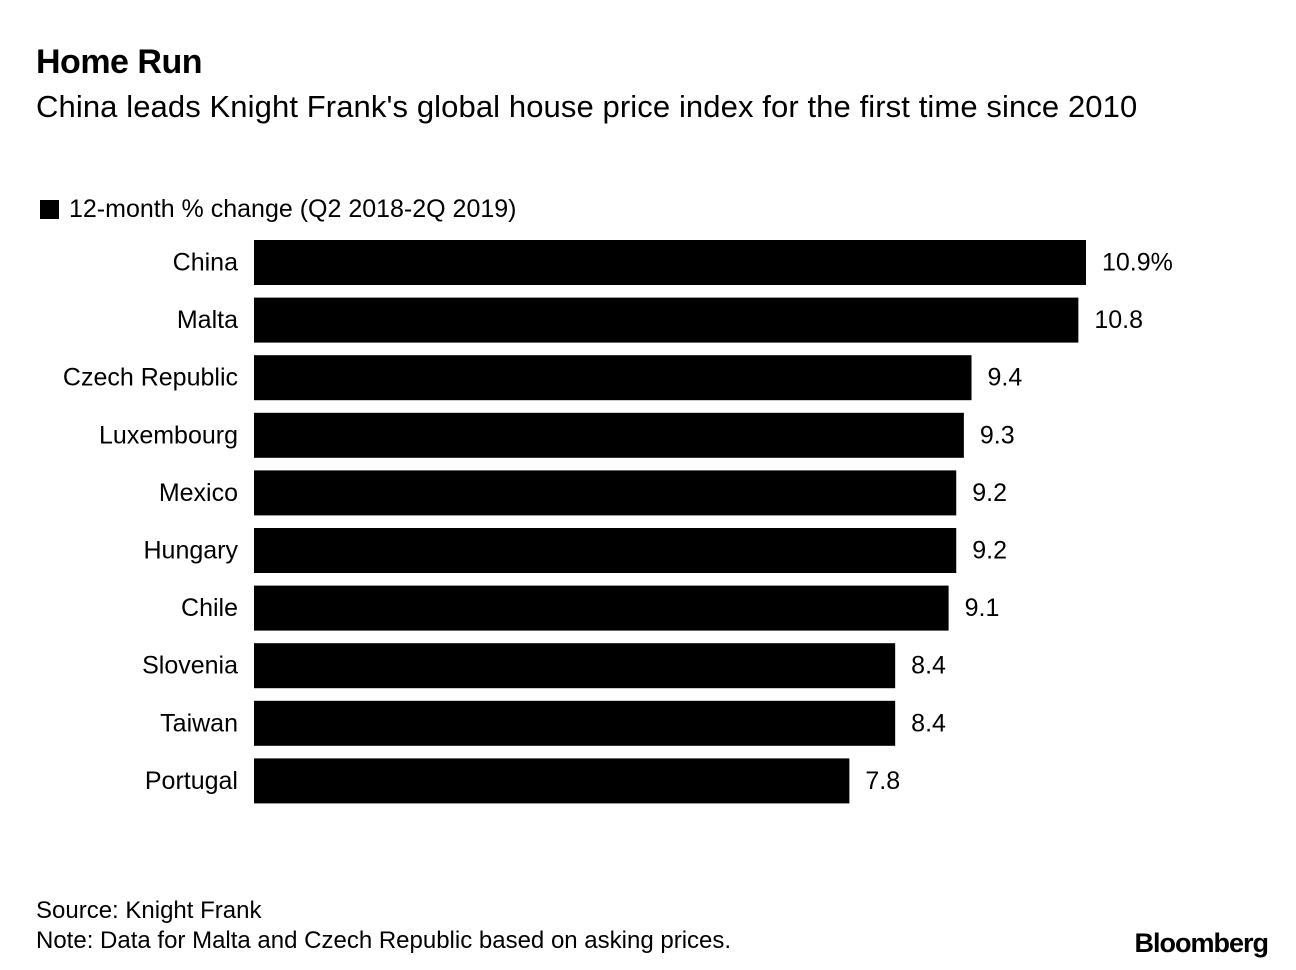  What do you see at coordinates (605, 493) in the screenshot?
I see `bar-mexico` at bounding box center [605, 493].